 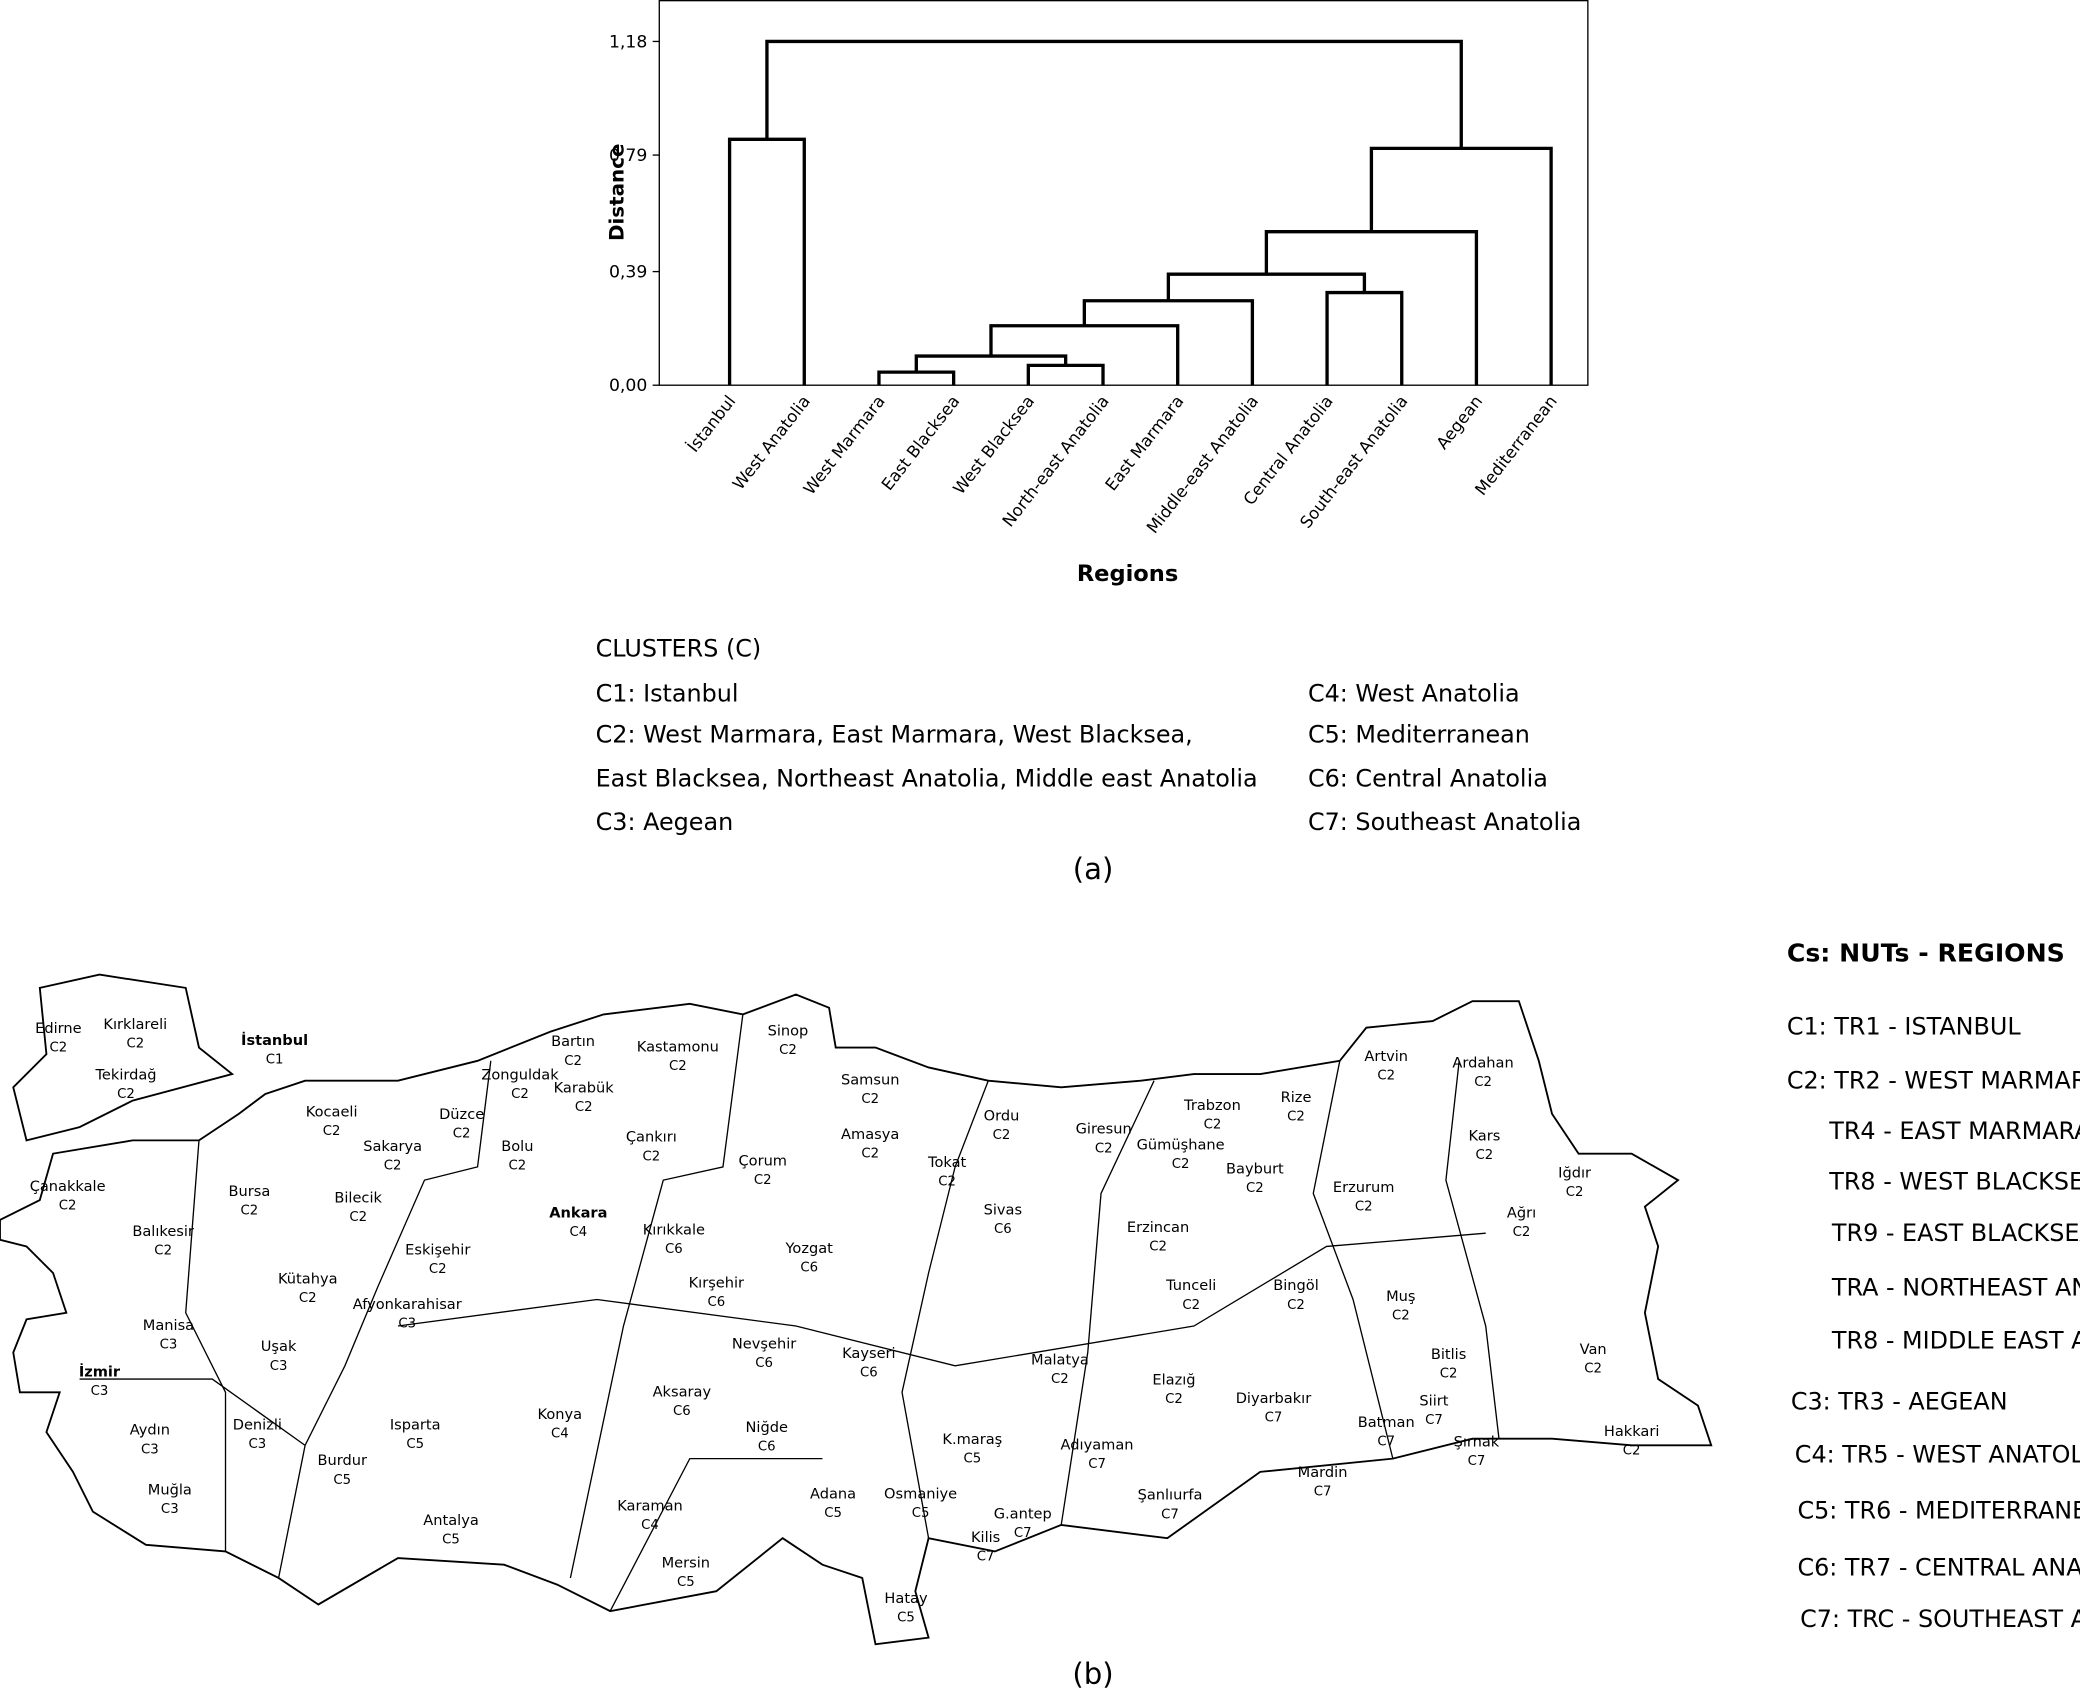 I want to click on province-name: Edirne, so click(x=58, y=1028).